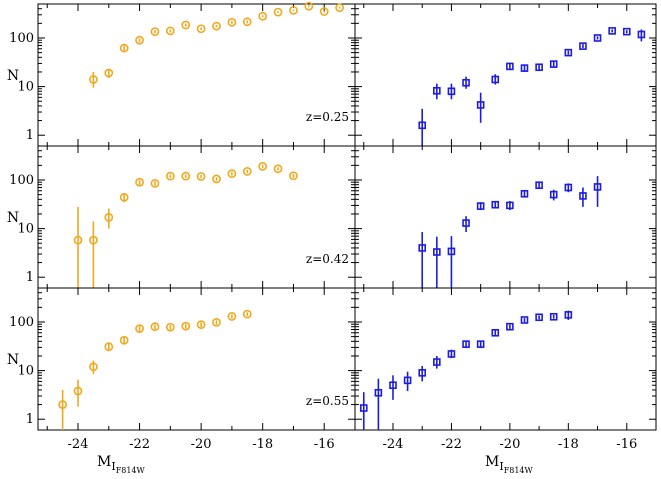 The height and width of the screenshot is (479, 661). I want to click on series-right, so click(466, 370).